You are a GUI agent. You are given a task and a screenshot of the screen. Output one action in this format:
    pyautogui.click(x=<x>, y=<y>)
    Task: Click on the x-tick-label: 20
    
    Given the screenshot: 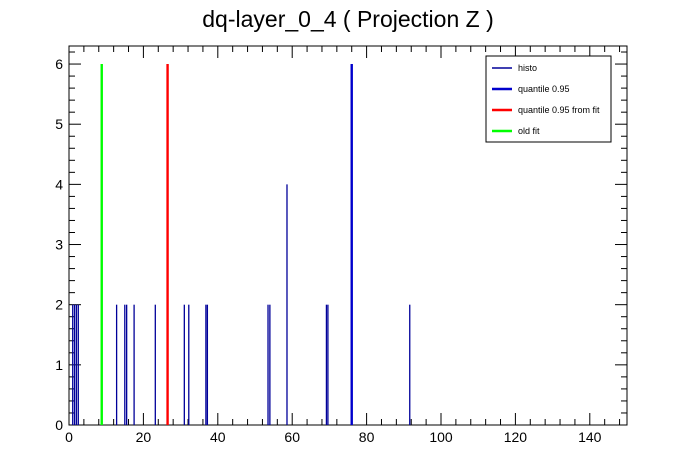 What is the action you would take?
    pyautogui.click(x=144, y=437)
    